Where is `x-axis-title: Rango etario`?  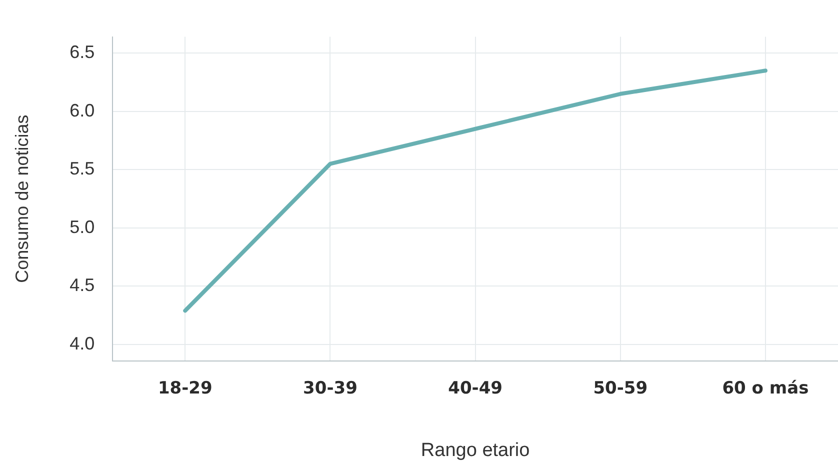 x-axis-title: Rango etario is located at coordinates (475, 450).